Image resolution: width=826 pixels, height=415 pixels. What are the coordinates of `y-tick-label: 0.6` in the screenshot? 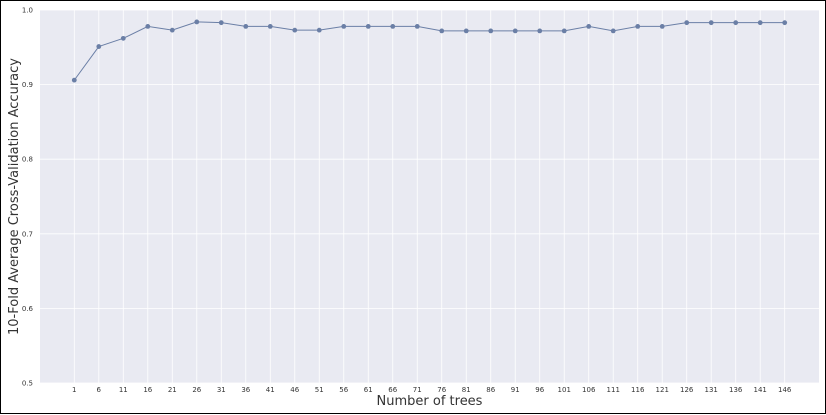 It's located at (28, 309).